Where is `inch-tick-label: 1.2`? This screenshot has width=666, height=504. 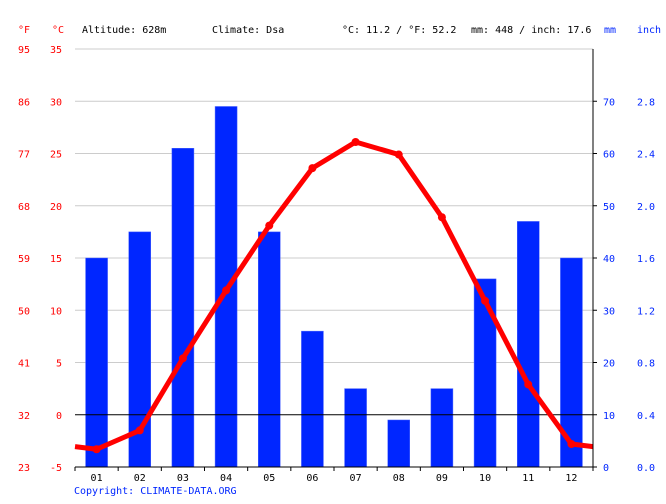 inch-tick-label: 1.2 is located at coordinates (646, 311).